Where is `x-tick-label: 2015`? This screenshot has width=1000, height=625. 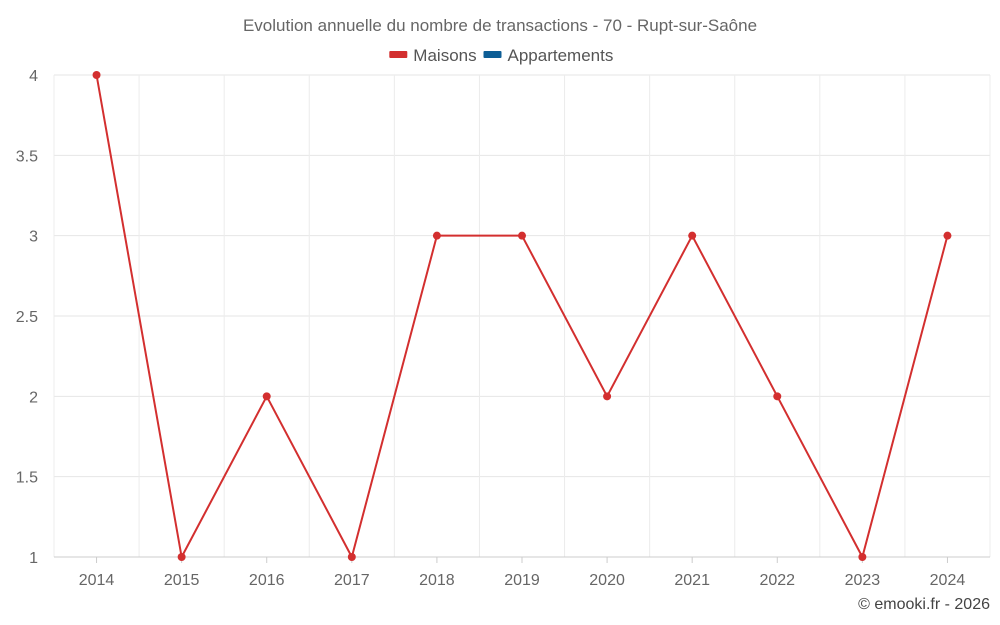
x-tick-label: 2015 is located at coordinates (182, 580).